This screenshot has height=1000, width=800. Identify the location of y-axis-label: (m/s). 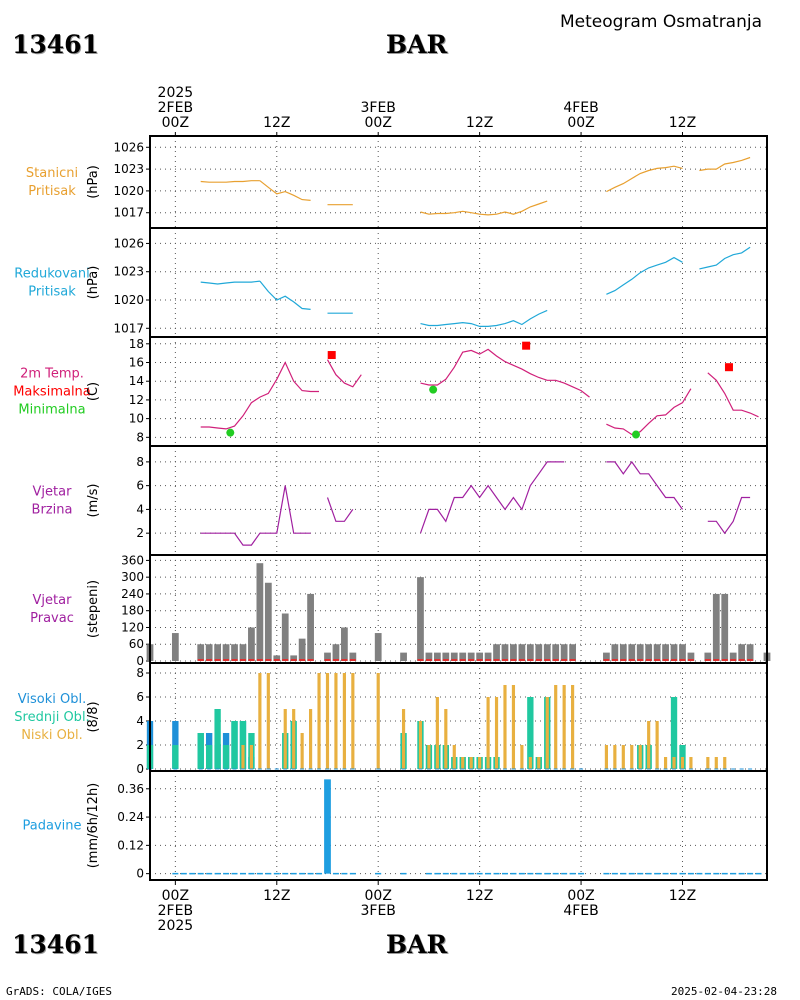
(93, 501).